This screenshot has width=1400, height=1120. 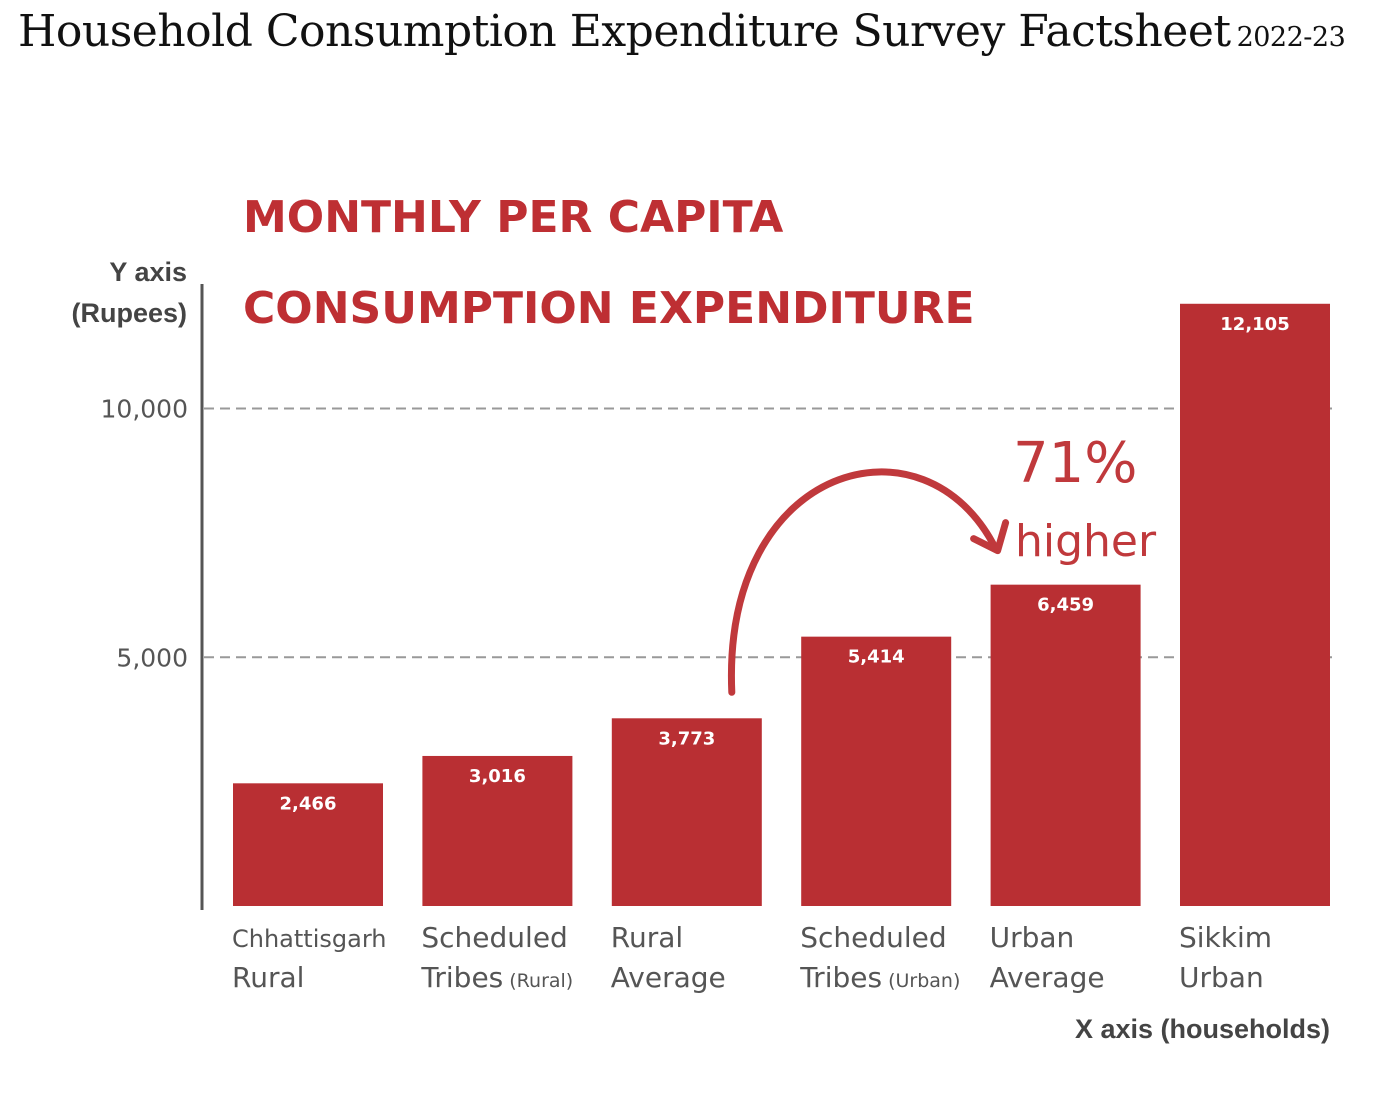 I want to click on curved-arrow-icon, so click(x=864, y=582).